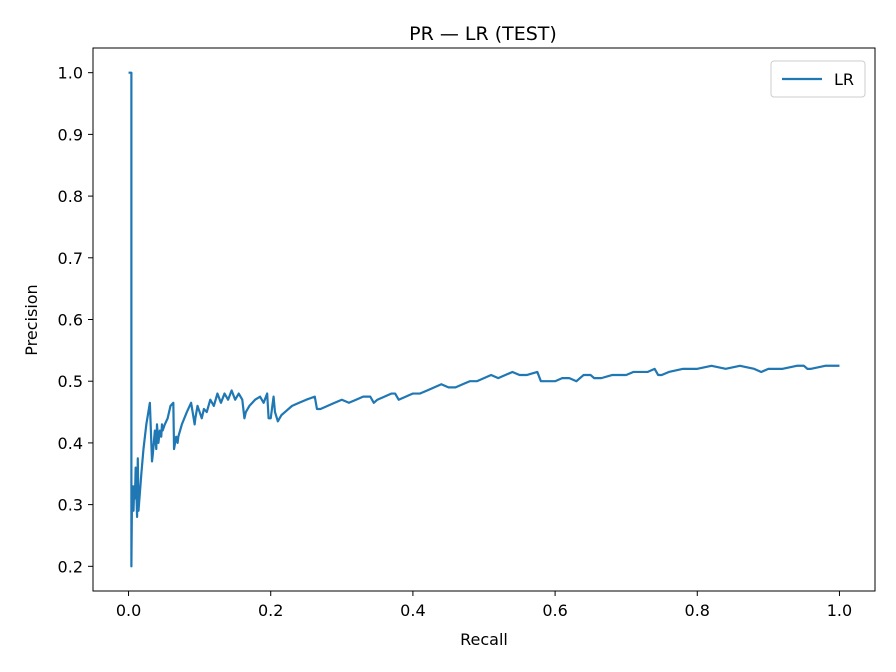 This screenshot has width=896, height=672. I want to click on chart-title: PR — LR (TEST), so click(483, 34).